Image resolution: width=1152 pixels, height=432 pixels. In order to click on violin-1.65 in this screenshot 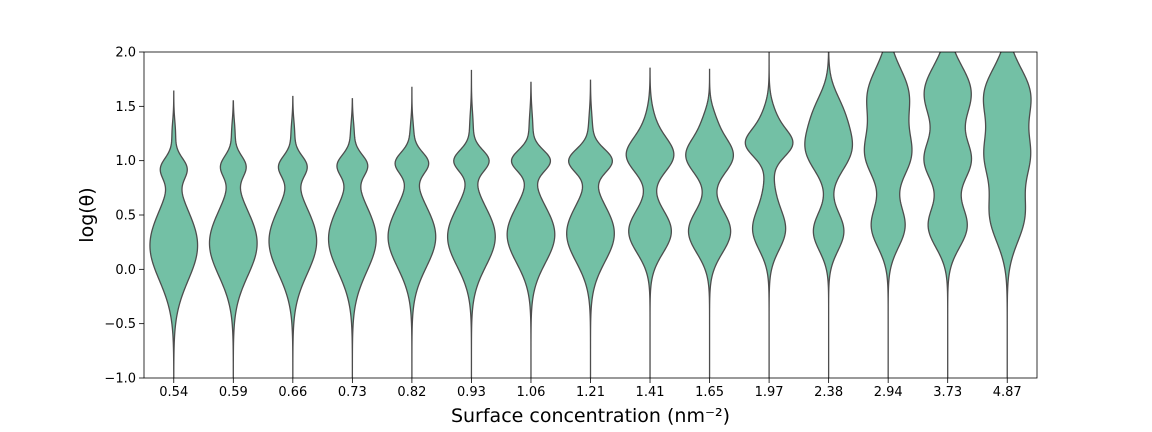, I will do `click(710, 223)`.